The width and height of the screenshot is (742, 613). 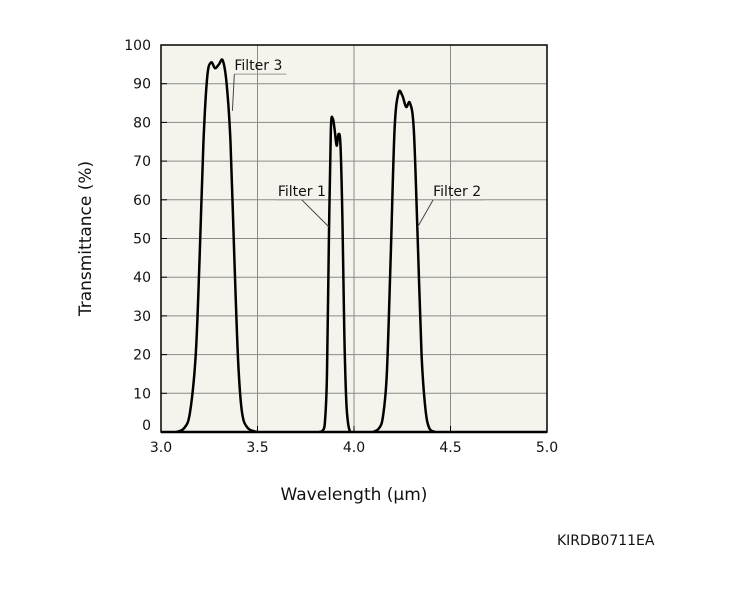 I want to click on y-tick-label: 70, so click(x=142, y=162).